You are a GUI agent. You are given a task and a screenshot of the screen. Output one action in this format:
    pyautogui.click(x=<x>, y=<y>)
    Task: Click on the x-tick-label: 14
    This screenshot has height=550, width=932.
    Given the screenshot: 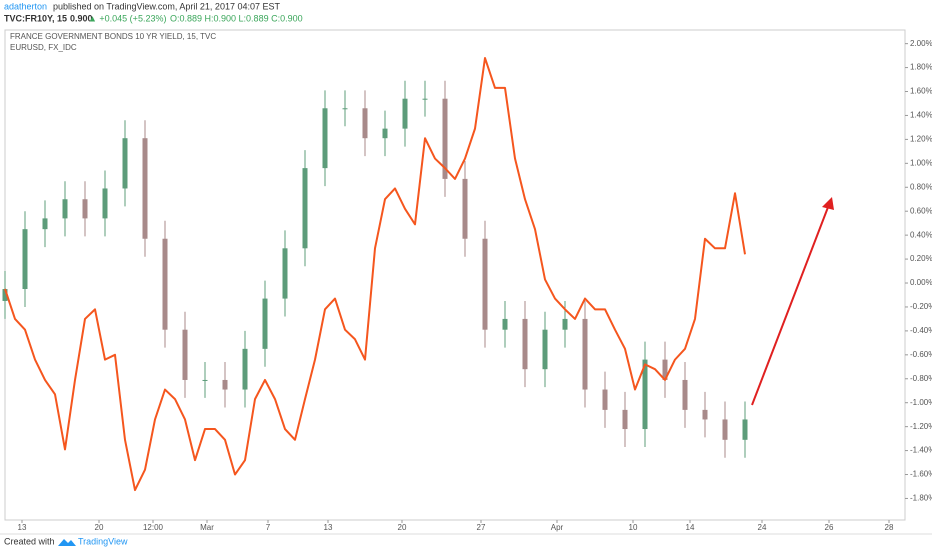 What is the action you would take?
    pyautogui.click(x=690, y=527)
    